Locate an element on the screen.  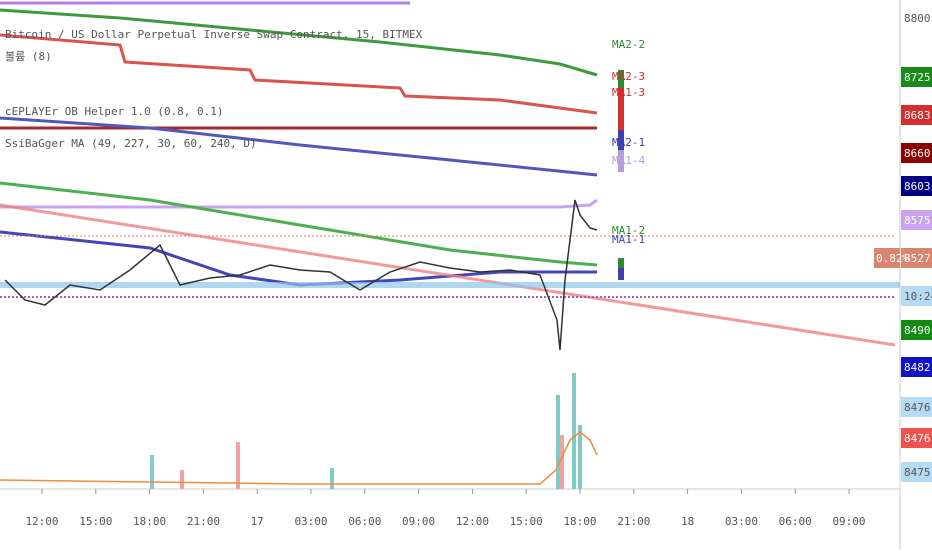
price-label: 10:24 is located at coordinates (918, 296).